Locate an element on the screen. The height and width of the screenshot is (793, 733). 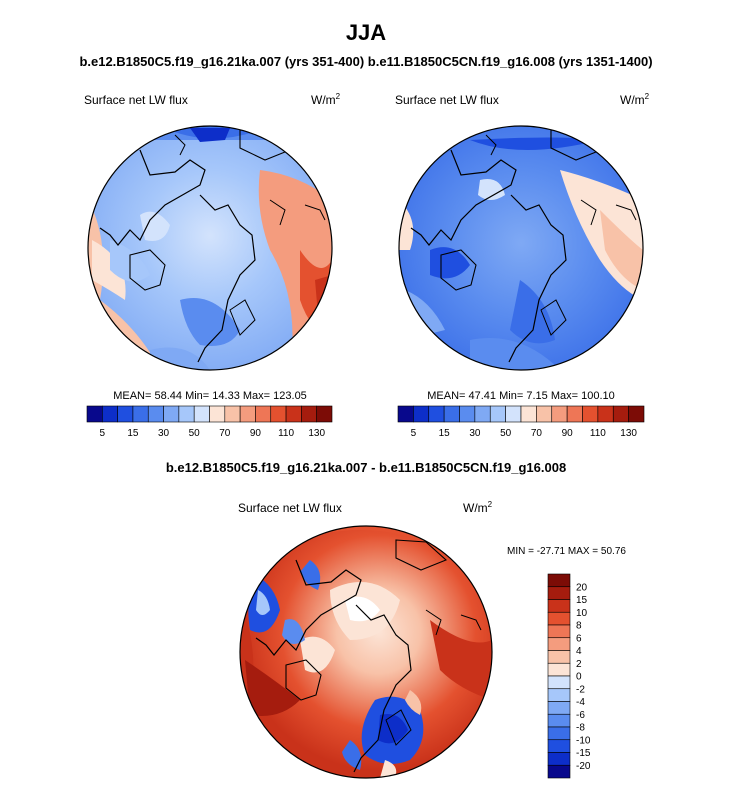
panel-a-stats: MEAN= 58.44 Min= 14.33 Max= 123.05 is located at coordinates (210, 396).